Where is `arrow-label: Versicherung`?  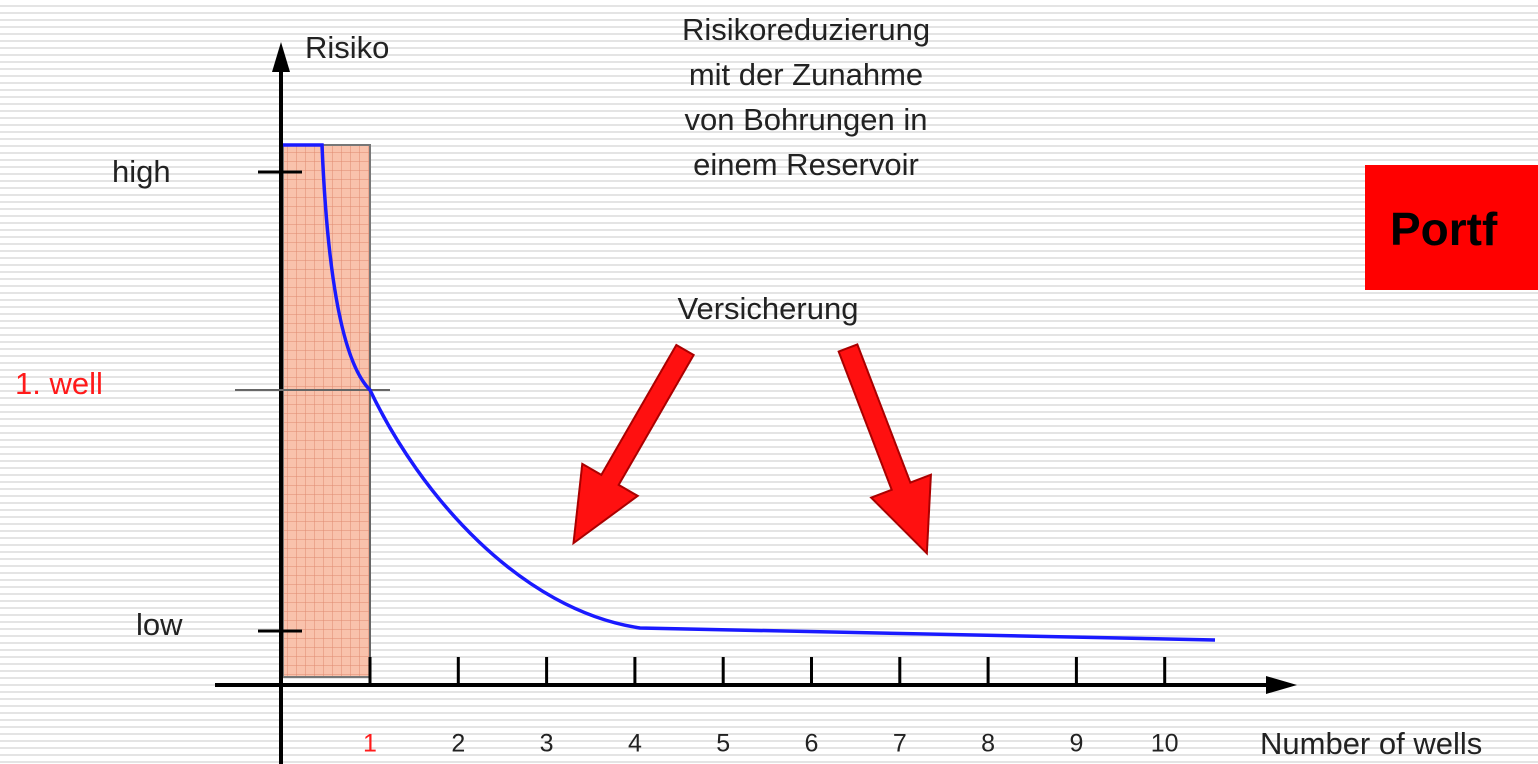 arrow-label: Versicherung is located at coordinates (768, 308).